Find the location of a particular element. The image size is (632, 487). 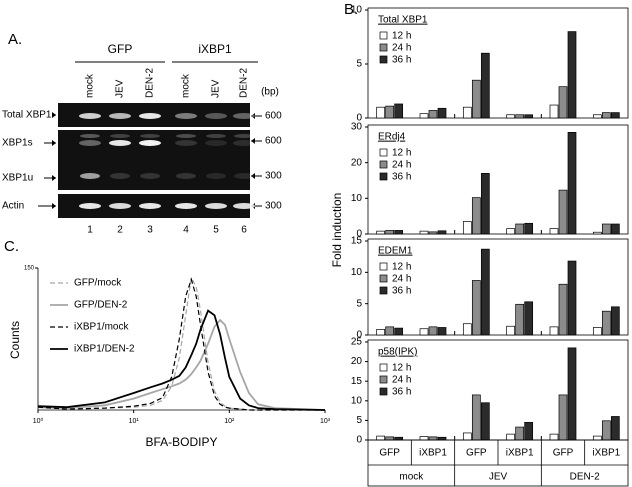

lane-number: 2 is located at coordinates (120, 230).